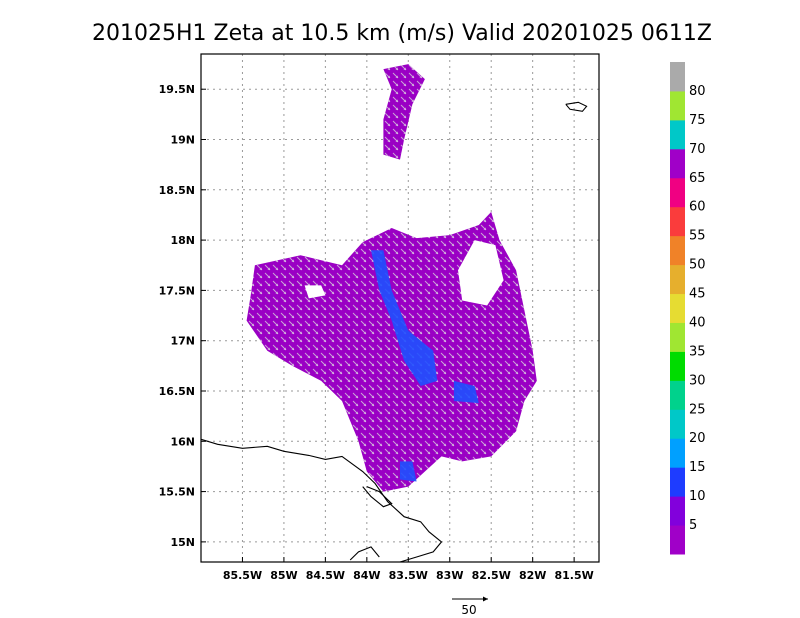 This screenshot has height=618, width=800. I want to click on colorbar-label: 15, so click(697, 467).